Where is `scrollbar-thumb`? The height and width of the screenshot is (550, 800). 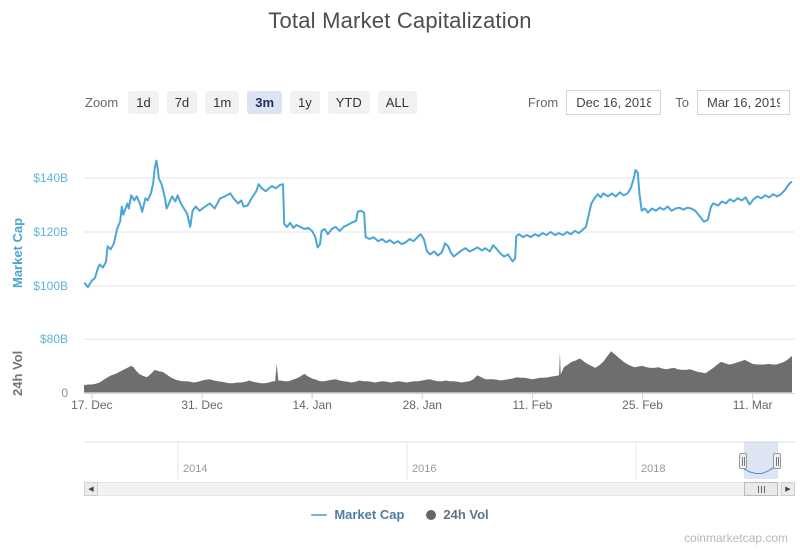
scrollbar-thumb is located at coordinates (761, 489).